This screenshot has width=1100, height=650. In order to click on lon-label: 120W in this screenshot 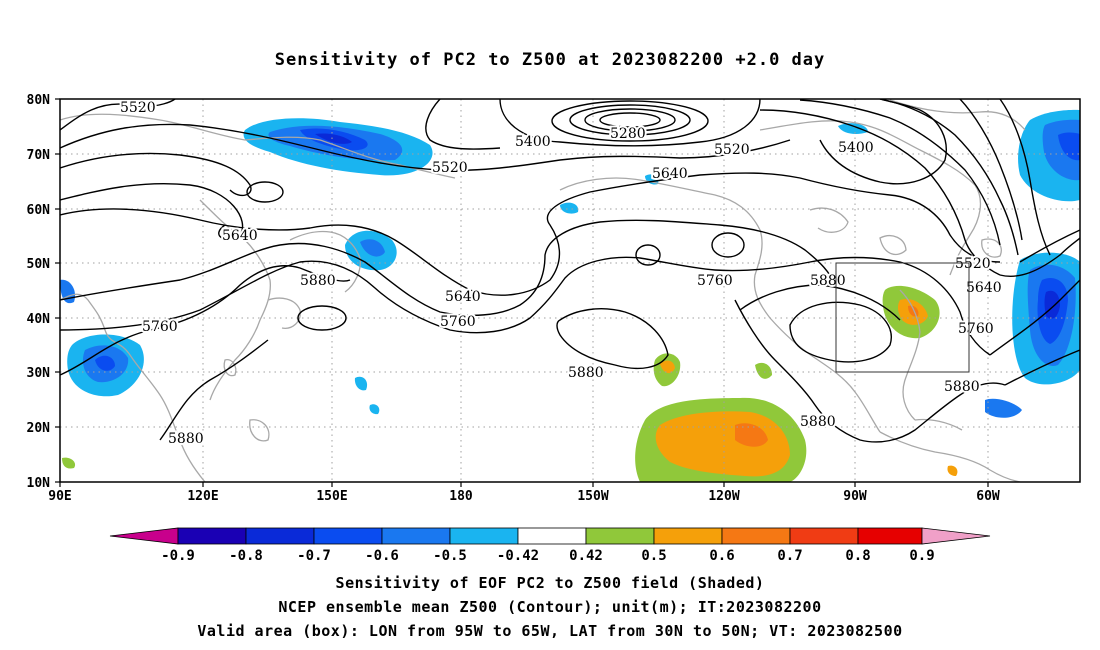, I will do `click(723, 496)`.